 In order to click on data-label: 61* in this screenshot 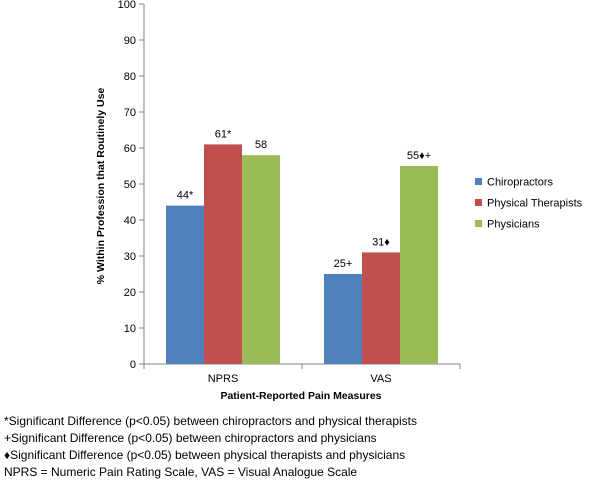, I will do `click(223, 134)`.